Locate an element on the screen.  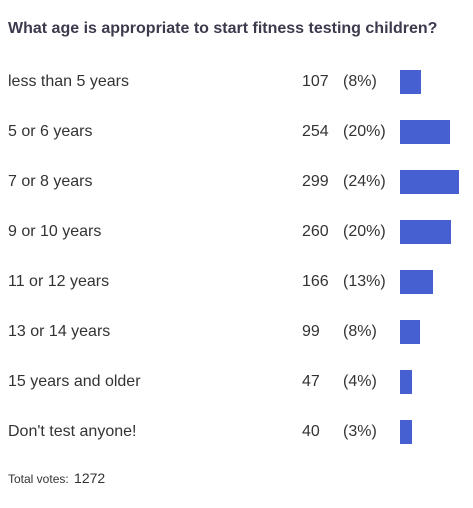
vote-percent: (4%) is located at coordinates (360, 381).